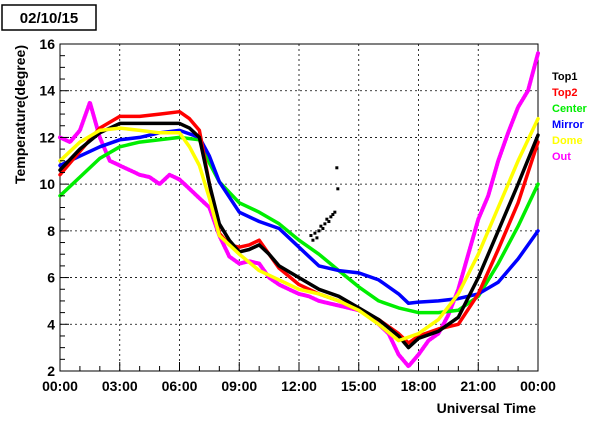 Image resolution: width=596 pixels, height=422 pixels. I want to click on y-tick-label: 2, so click(51, 371).